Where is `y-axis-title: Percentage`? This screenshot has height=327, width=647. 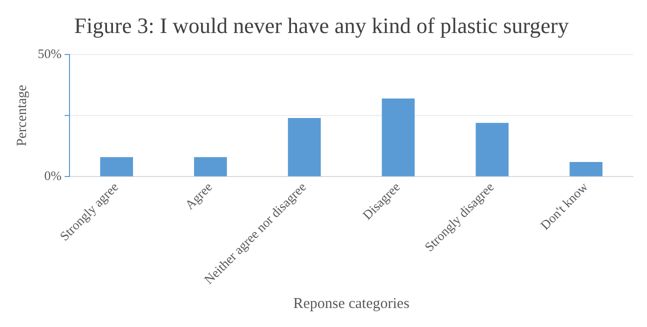 y-axis-title: Percentage is located at coordinates (22, 115).